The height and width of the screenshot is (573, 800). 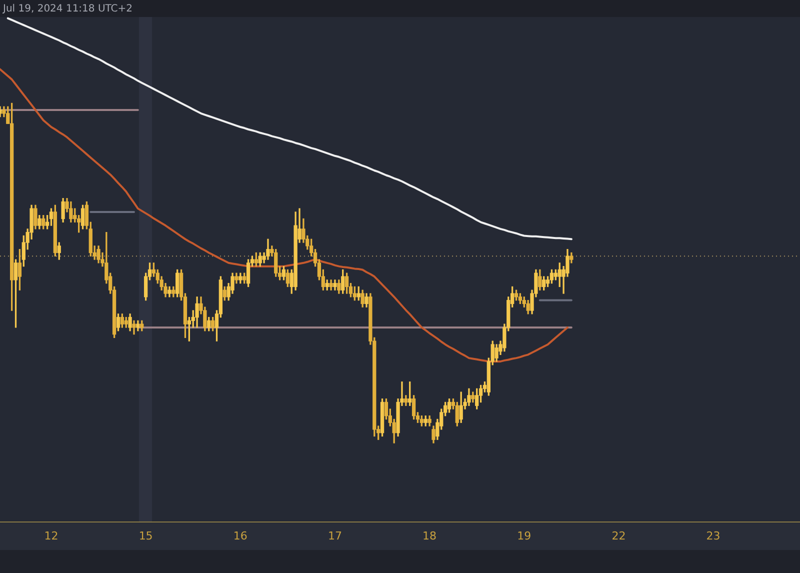 What do you see at coordinates (67, 9) in the screenshot?
I see `text: Jul 19, 2024 11:18 UTC+2` at bounding box center [67, 9].